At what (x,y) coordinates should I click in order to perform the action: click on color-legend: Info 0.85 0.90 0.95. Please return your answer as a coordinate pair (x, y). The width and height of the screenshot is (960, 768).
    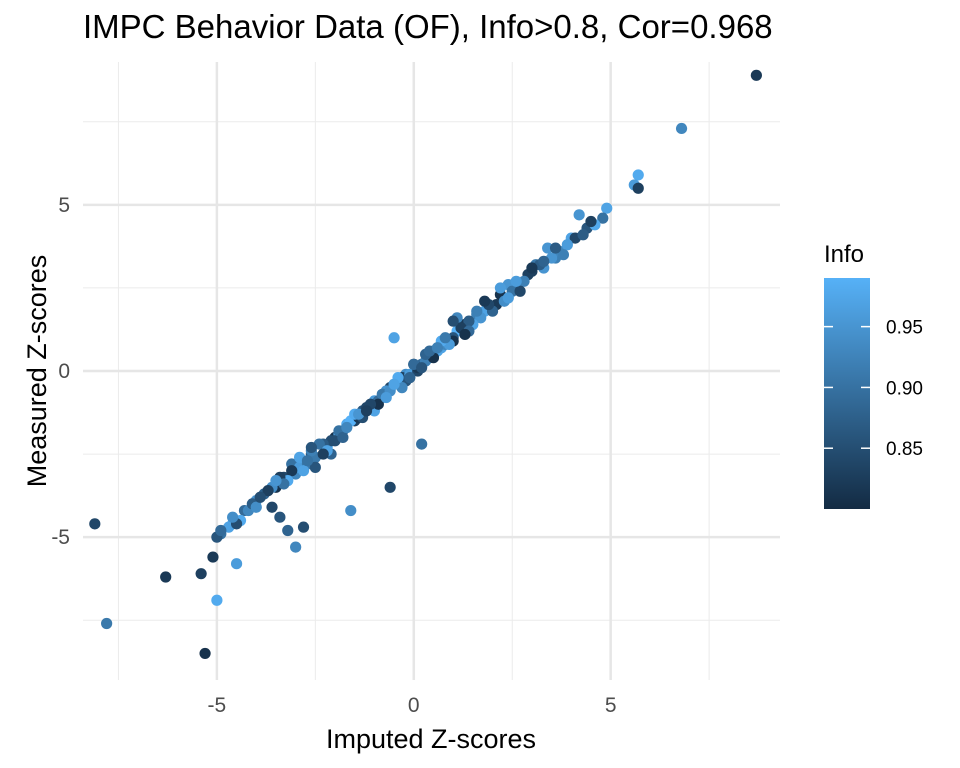
    Looking at the image, I should click on (873, 375).